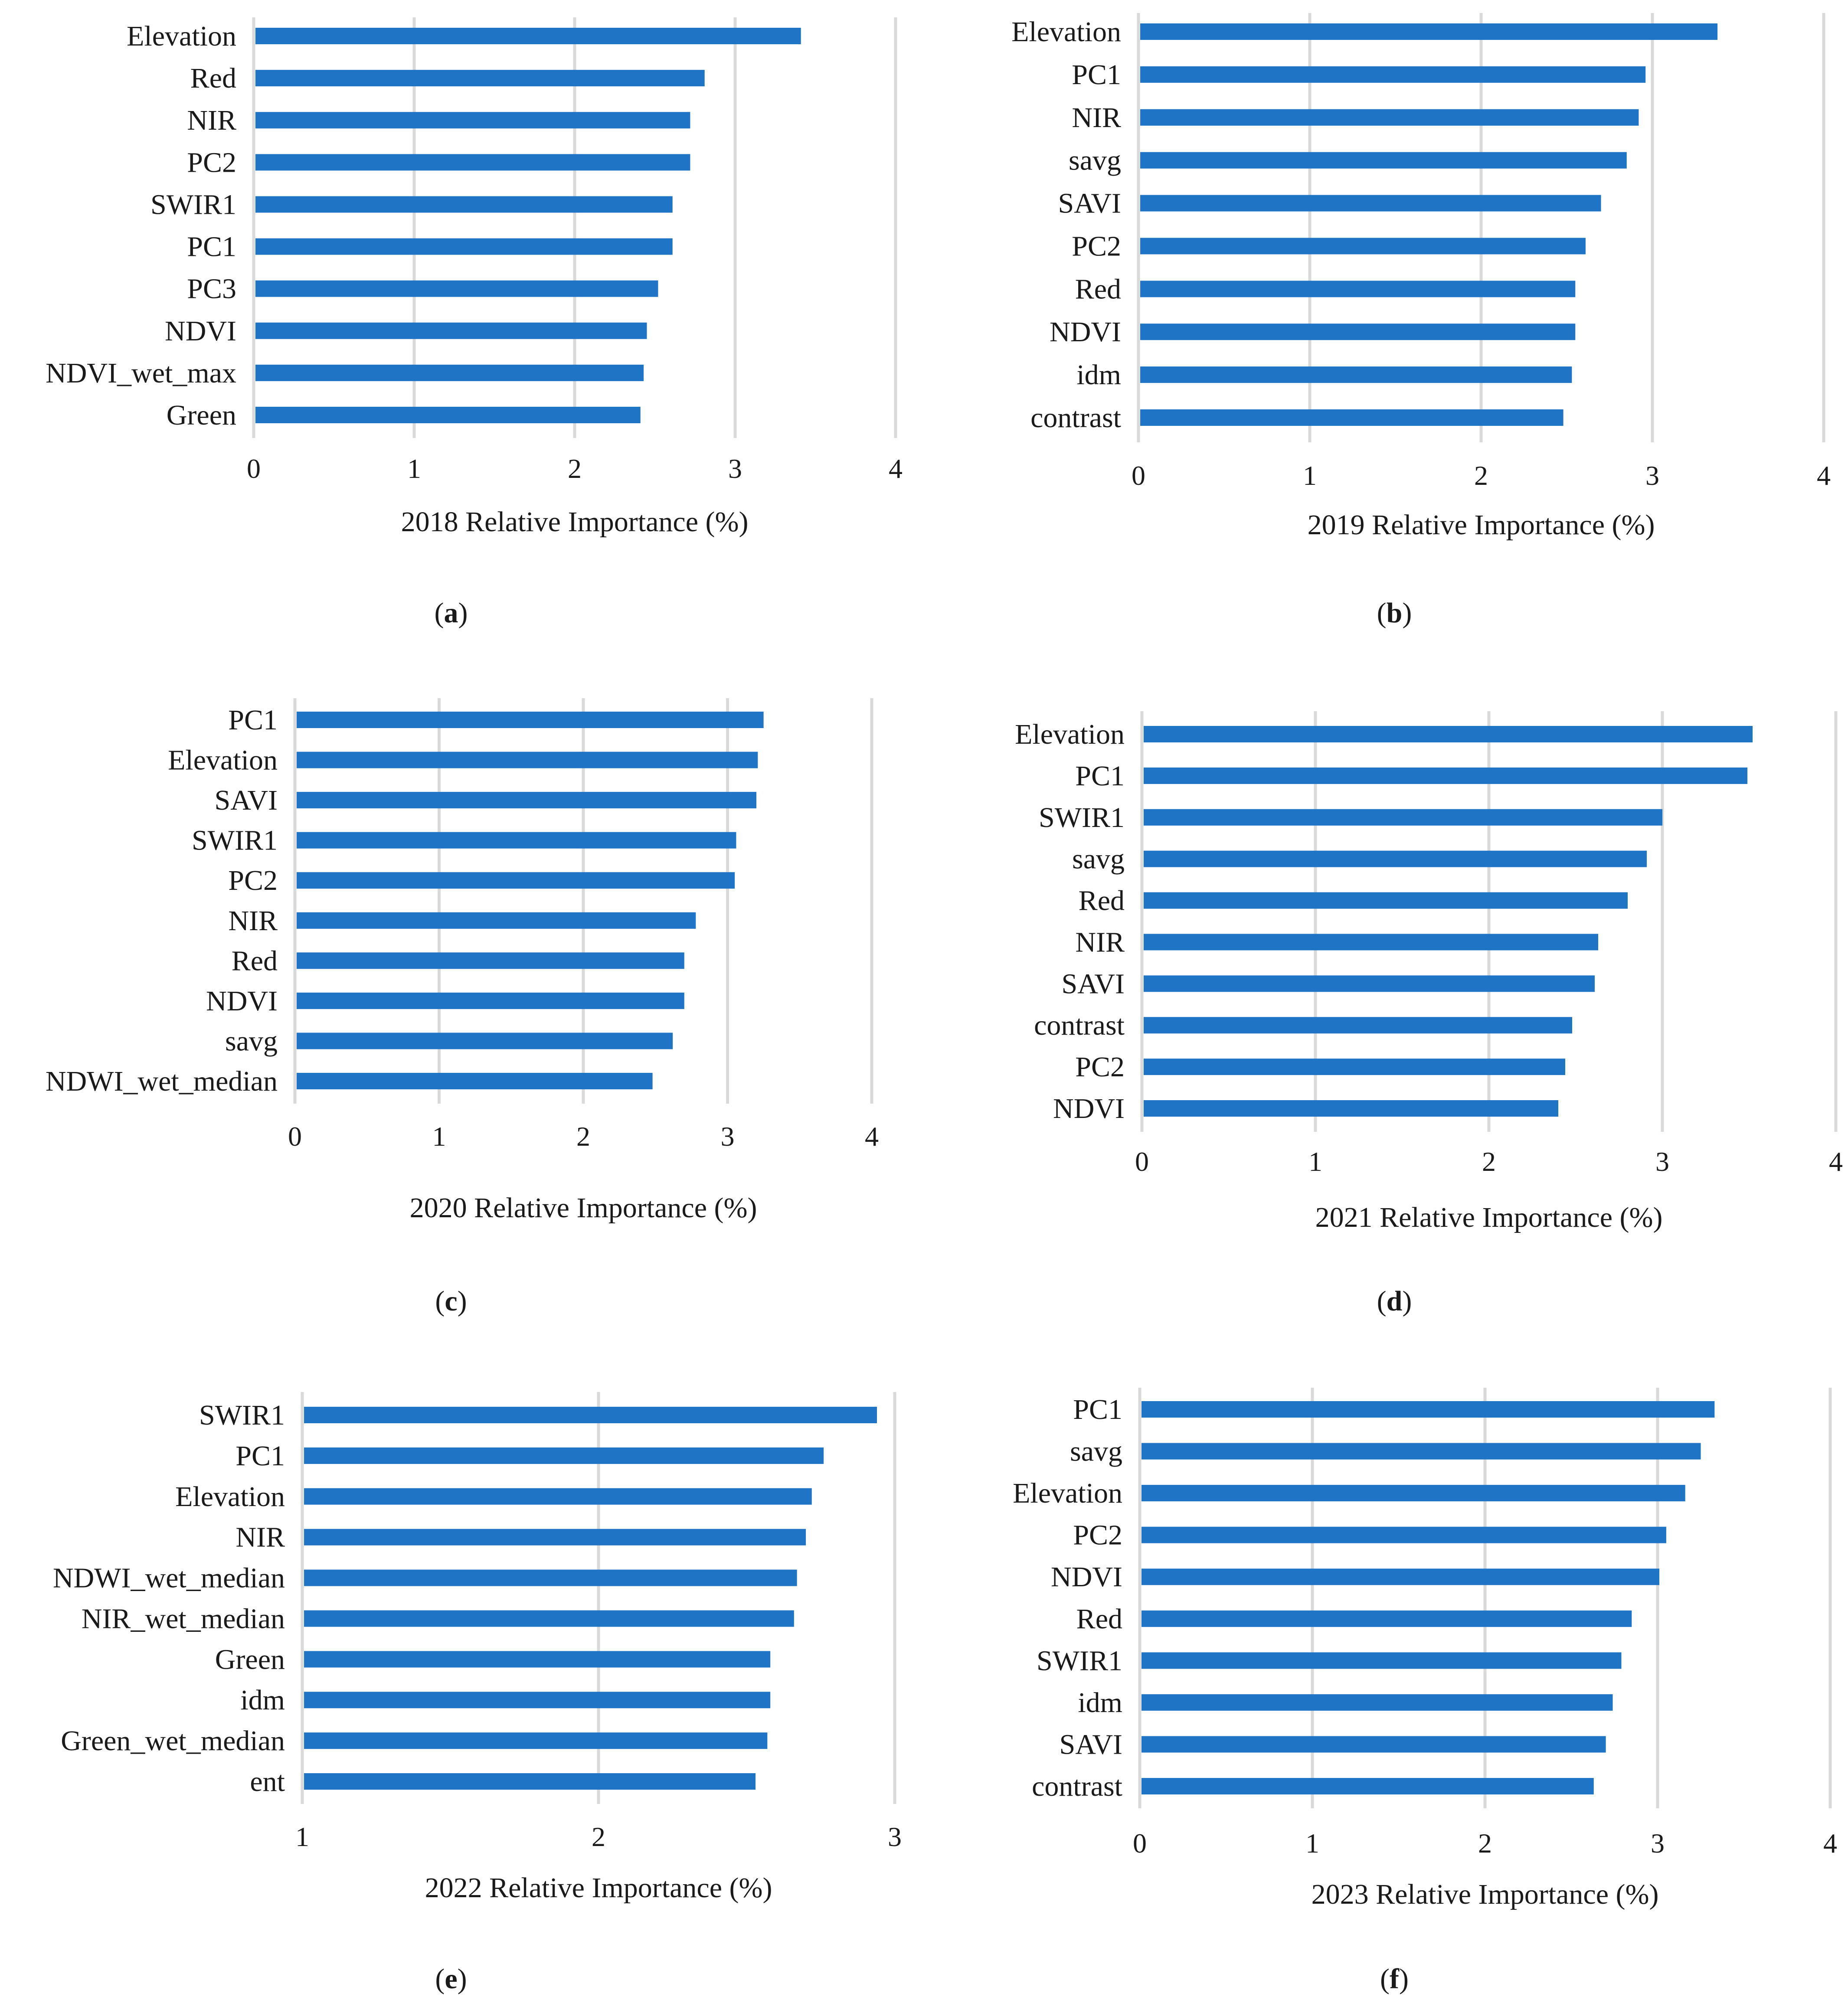 The image size is (1848, 2013). Describe the element at coordinates (141, 373) in the screenshot. I see `category-label: NDVI_wet_max` at that location.